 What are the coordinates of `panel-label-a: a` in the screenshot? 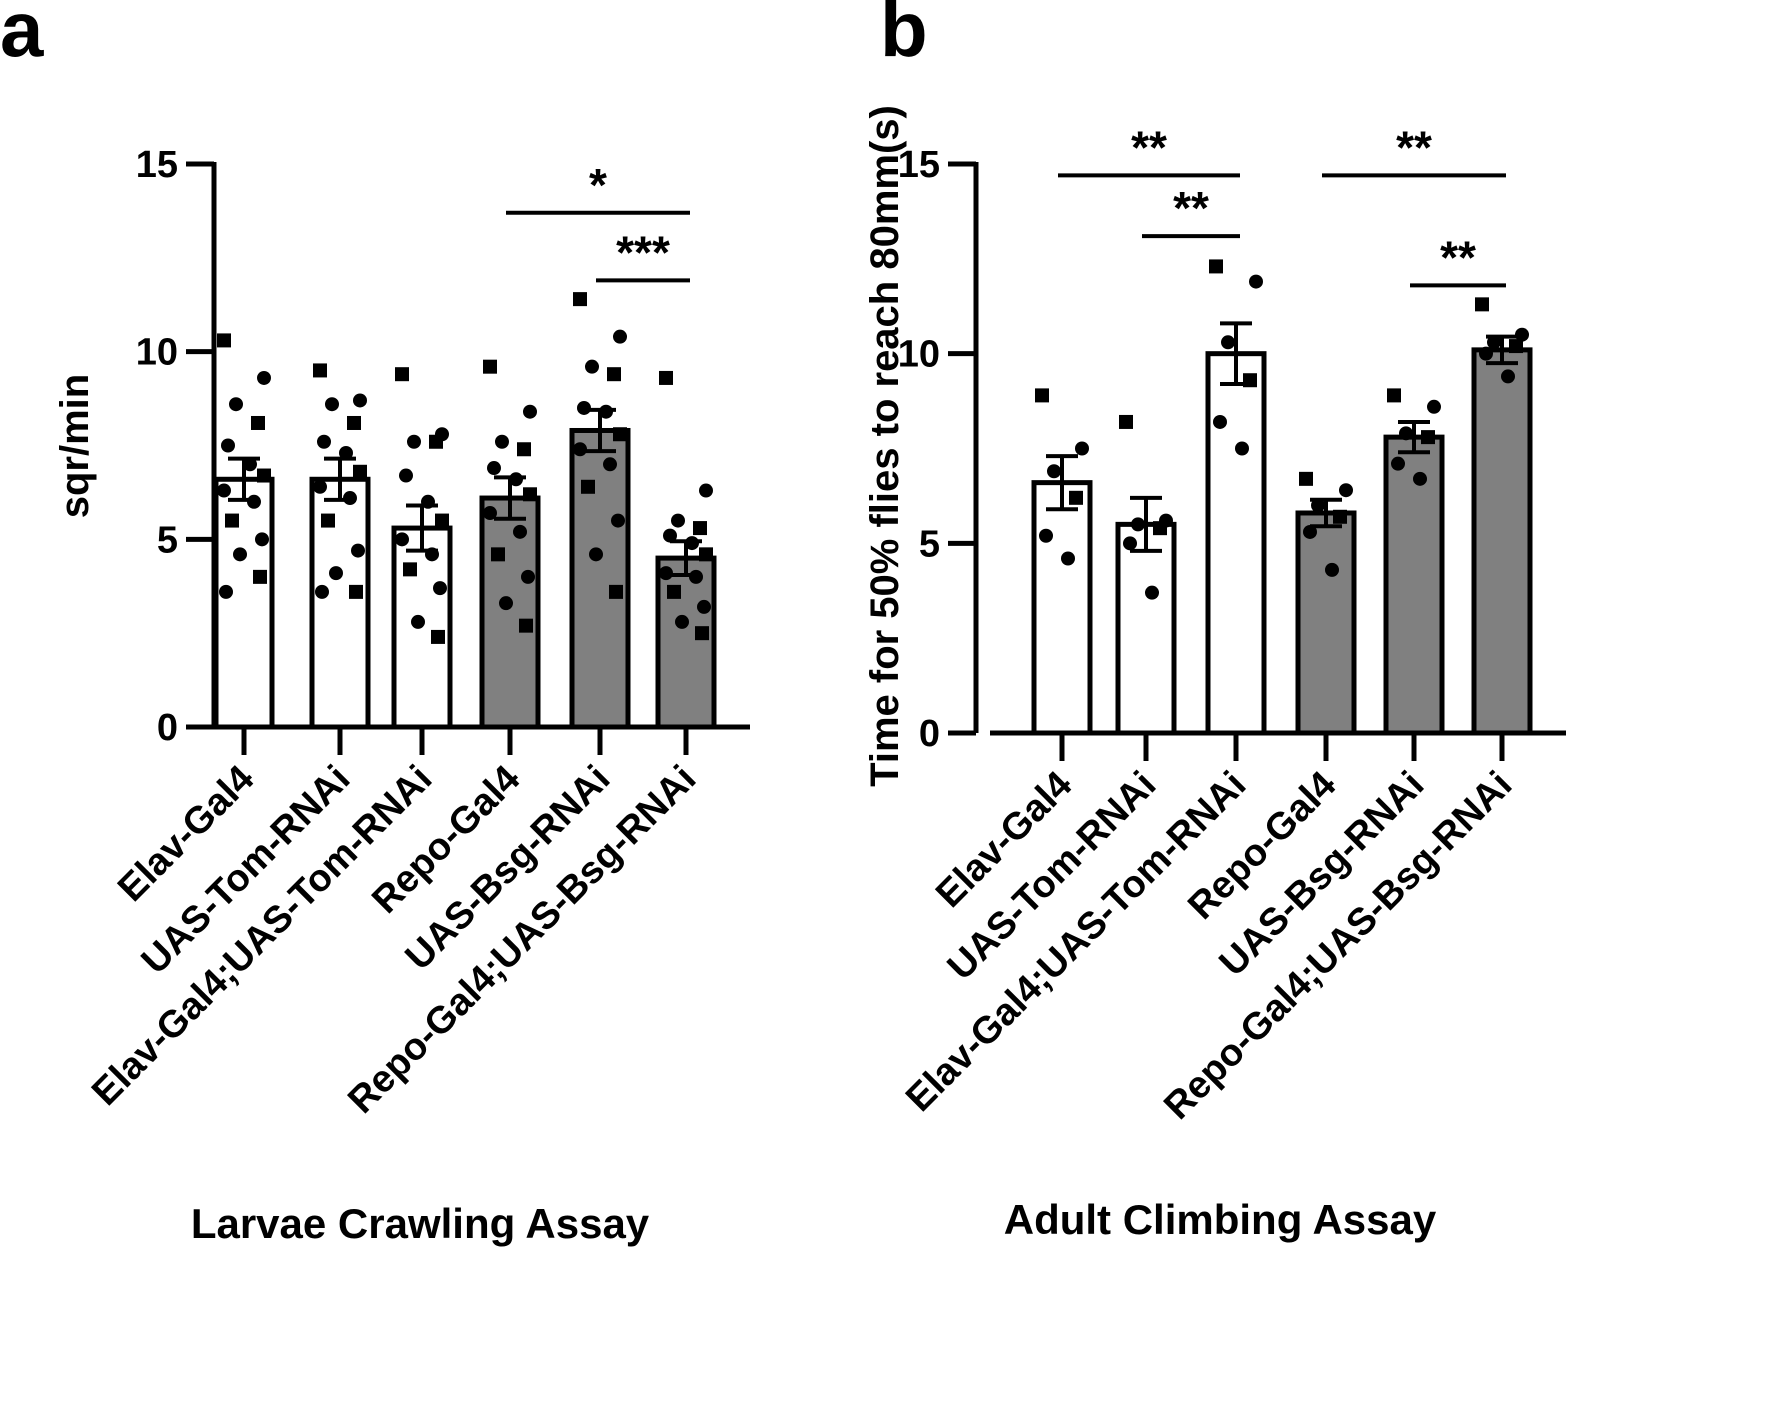 It's located at (22, 36).